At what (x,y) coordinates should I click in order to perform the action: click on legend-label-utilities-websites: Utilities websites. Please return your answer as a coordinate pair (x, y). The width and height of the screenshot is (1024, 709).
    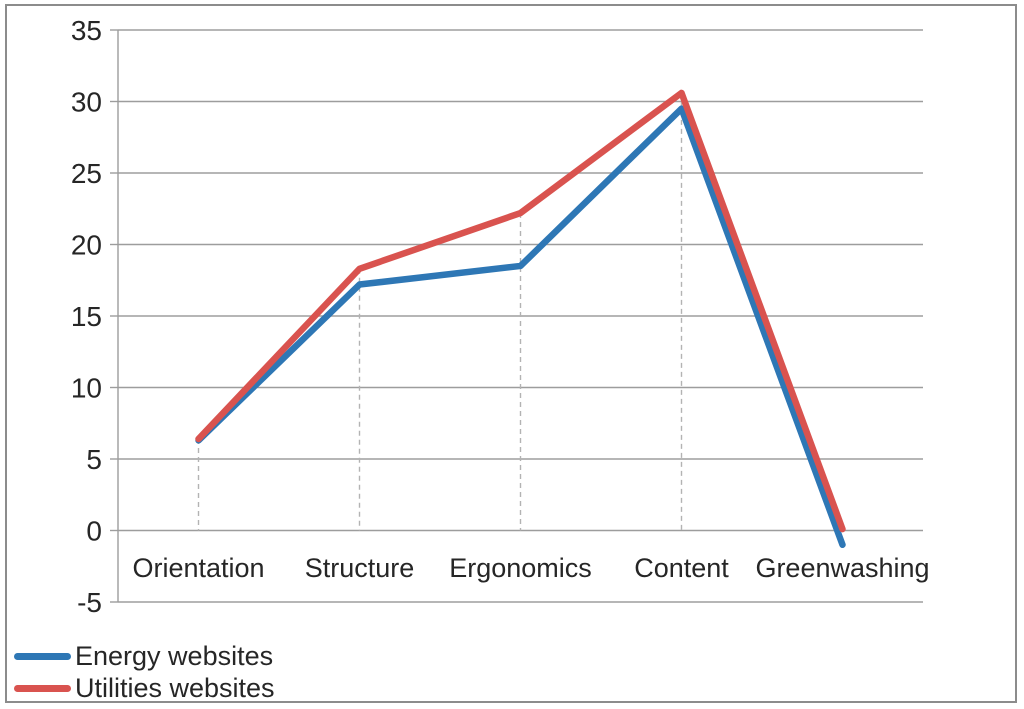
    Looking at the image, I should click on (175, 688).